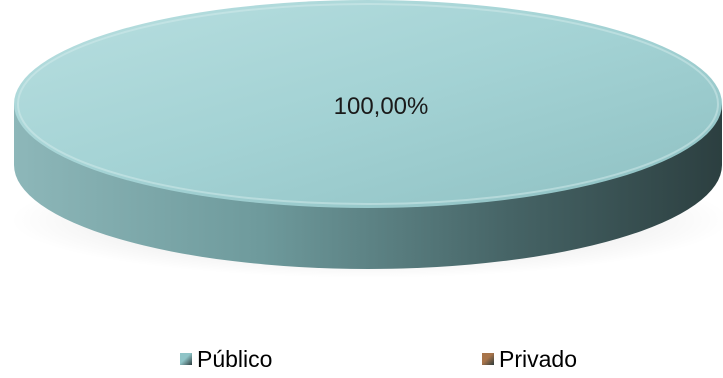 Image resolution: width=723 pixels, height=378 pixels. Describe the element at coordinates (381, 106) in the screenshot. I see `slice-label-publico: 100,00%` at that location.